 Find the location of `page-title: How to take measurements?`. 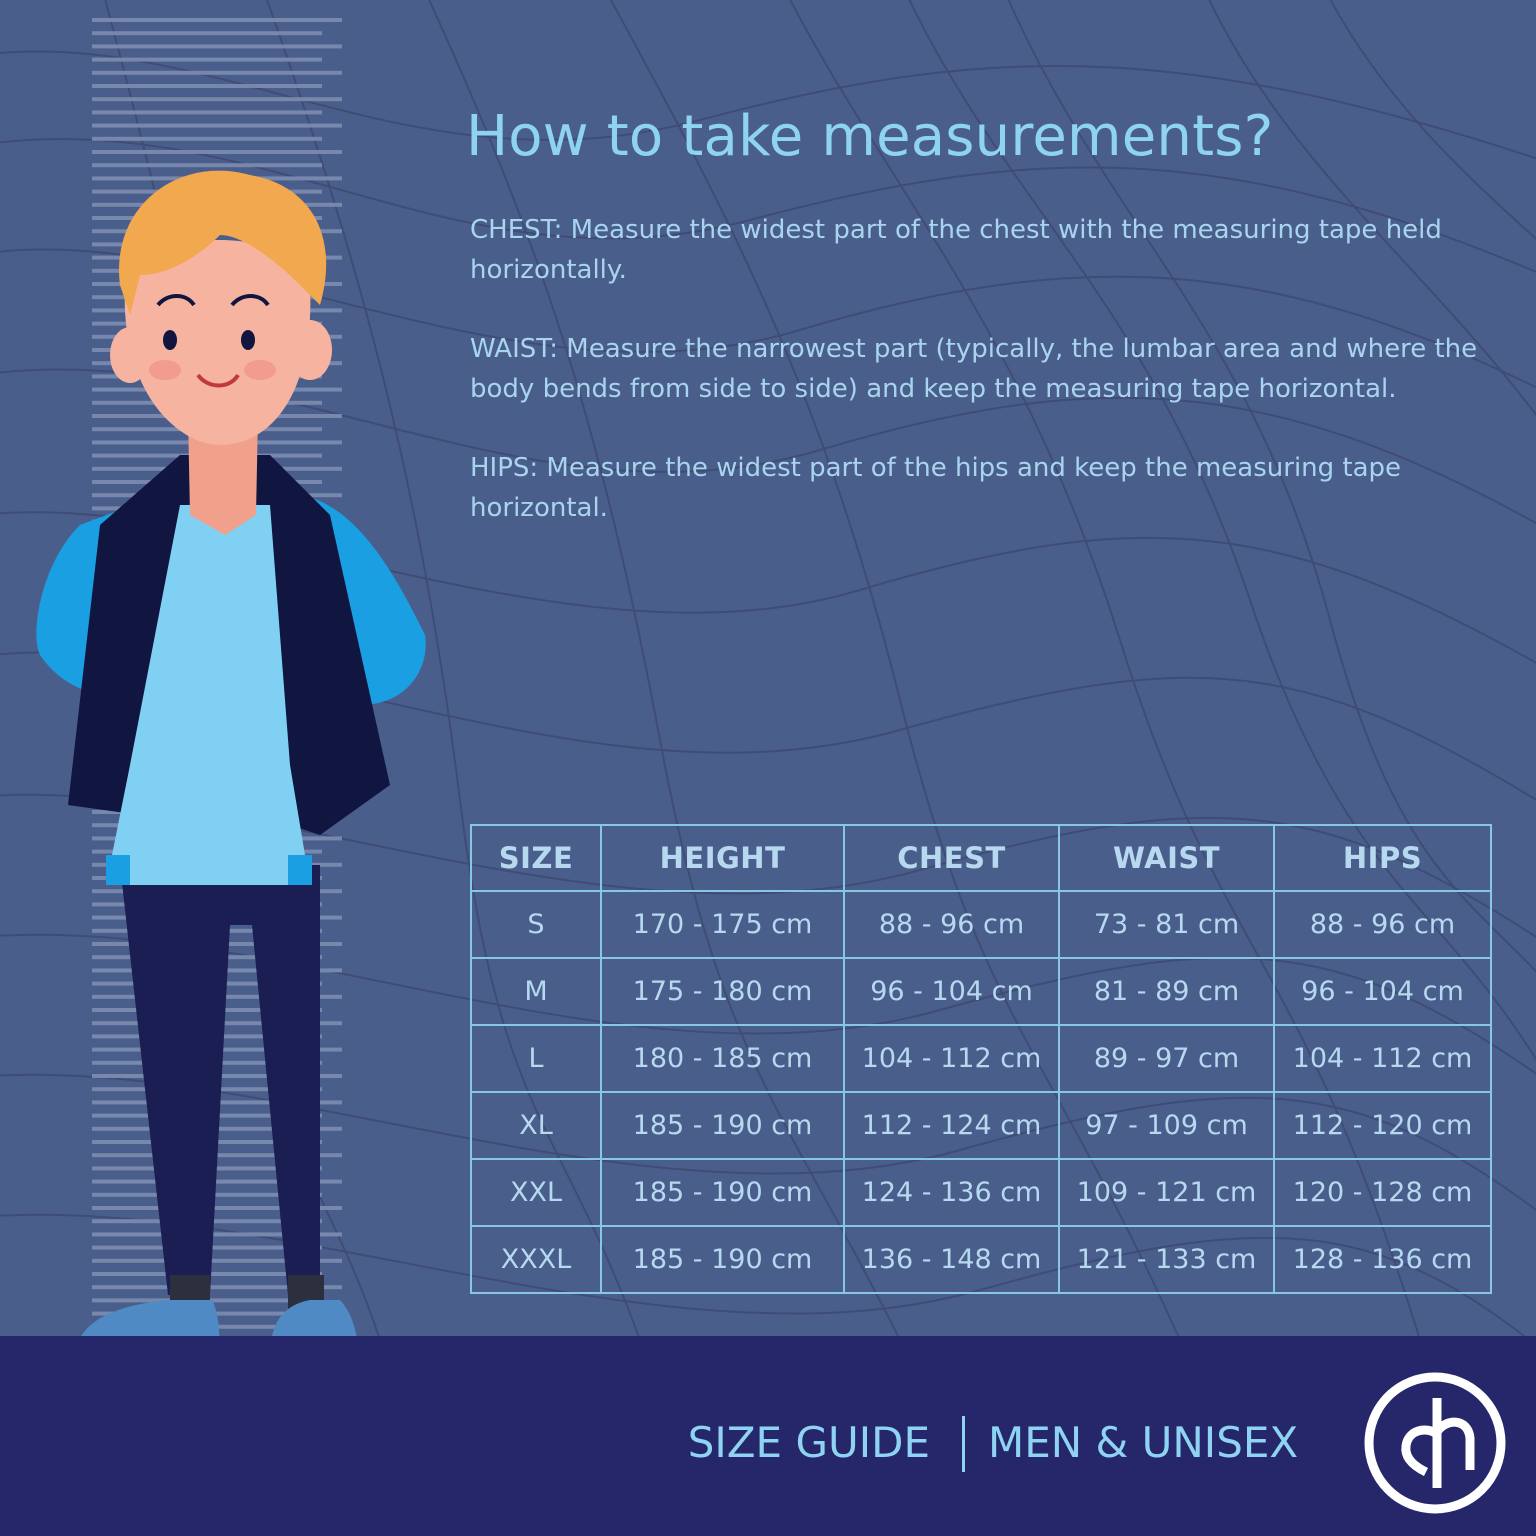

page-title: How to take measurements? is located at coordinates (870, 136).